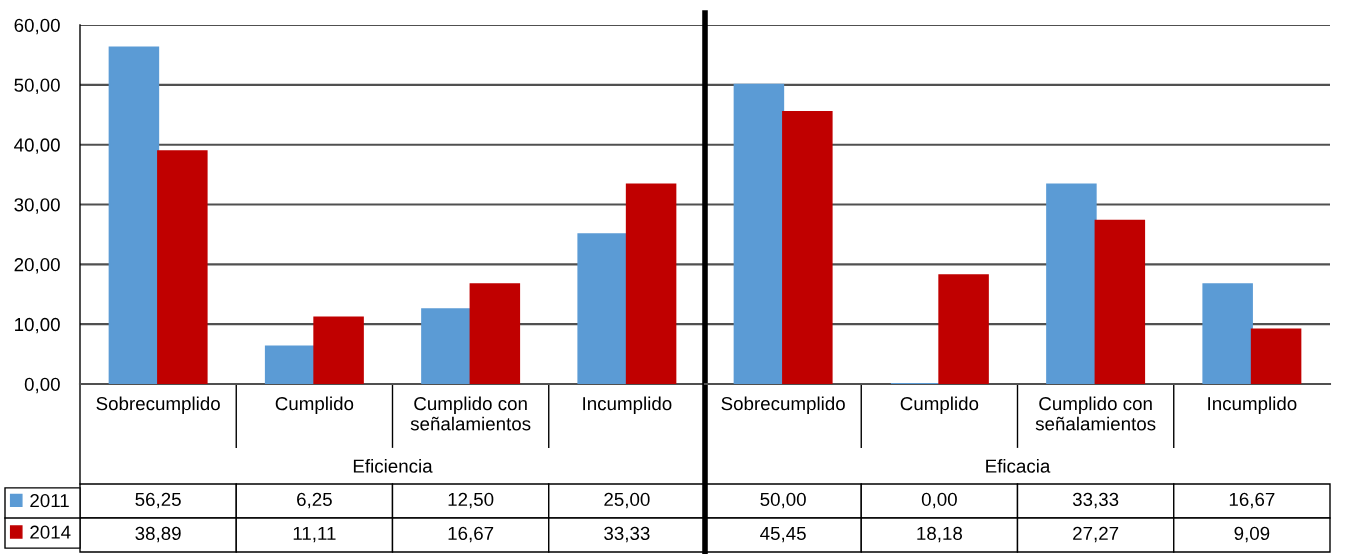 The image size is (1367, 554). What do you see at coordinates (1018, 466) in the screenshot?
I see `x-axis-title: Eficacia` at bounding box center [1018, 466].